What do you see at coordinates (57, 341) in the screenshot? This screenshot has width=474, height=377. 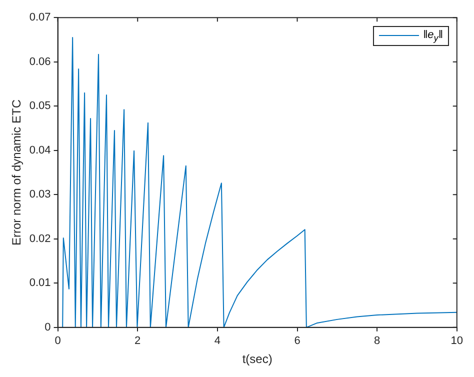 I see `x-tick-label: 0` at bounding box center [57, 341].